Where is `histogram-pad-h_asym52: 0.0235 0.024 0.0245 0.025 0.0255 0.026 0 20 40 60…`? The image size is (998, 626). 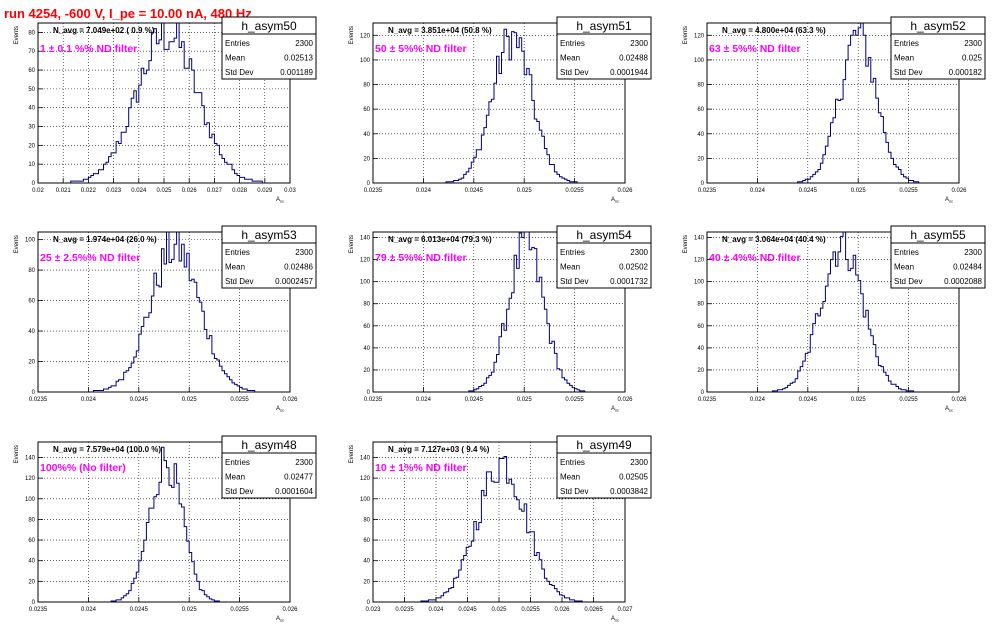
histogram-pad-h_asym52: 0.0235 0.024 0.0245 0.025 0.0255 0.026 0 20 40 60… is located at coordinates (834, 110).